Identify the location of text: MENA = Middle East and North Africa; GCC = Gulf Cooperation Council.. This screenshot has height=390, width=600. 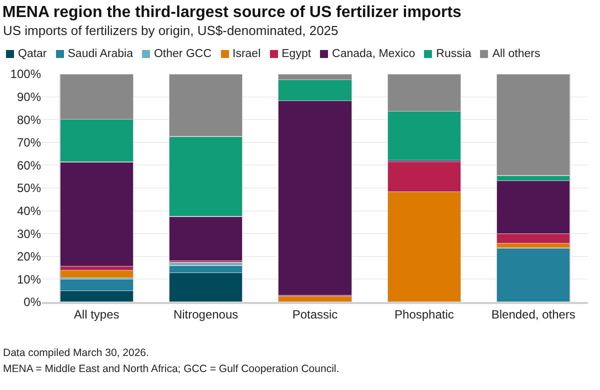
(171, 369).